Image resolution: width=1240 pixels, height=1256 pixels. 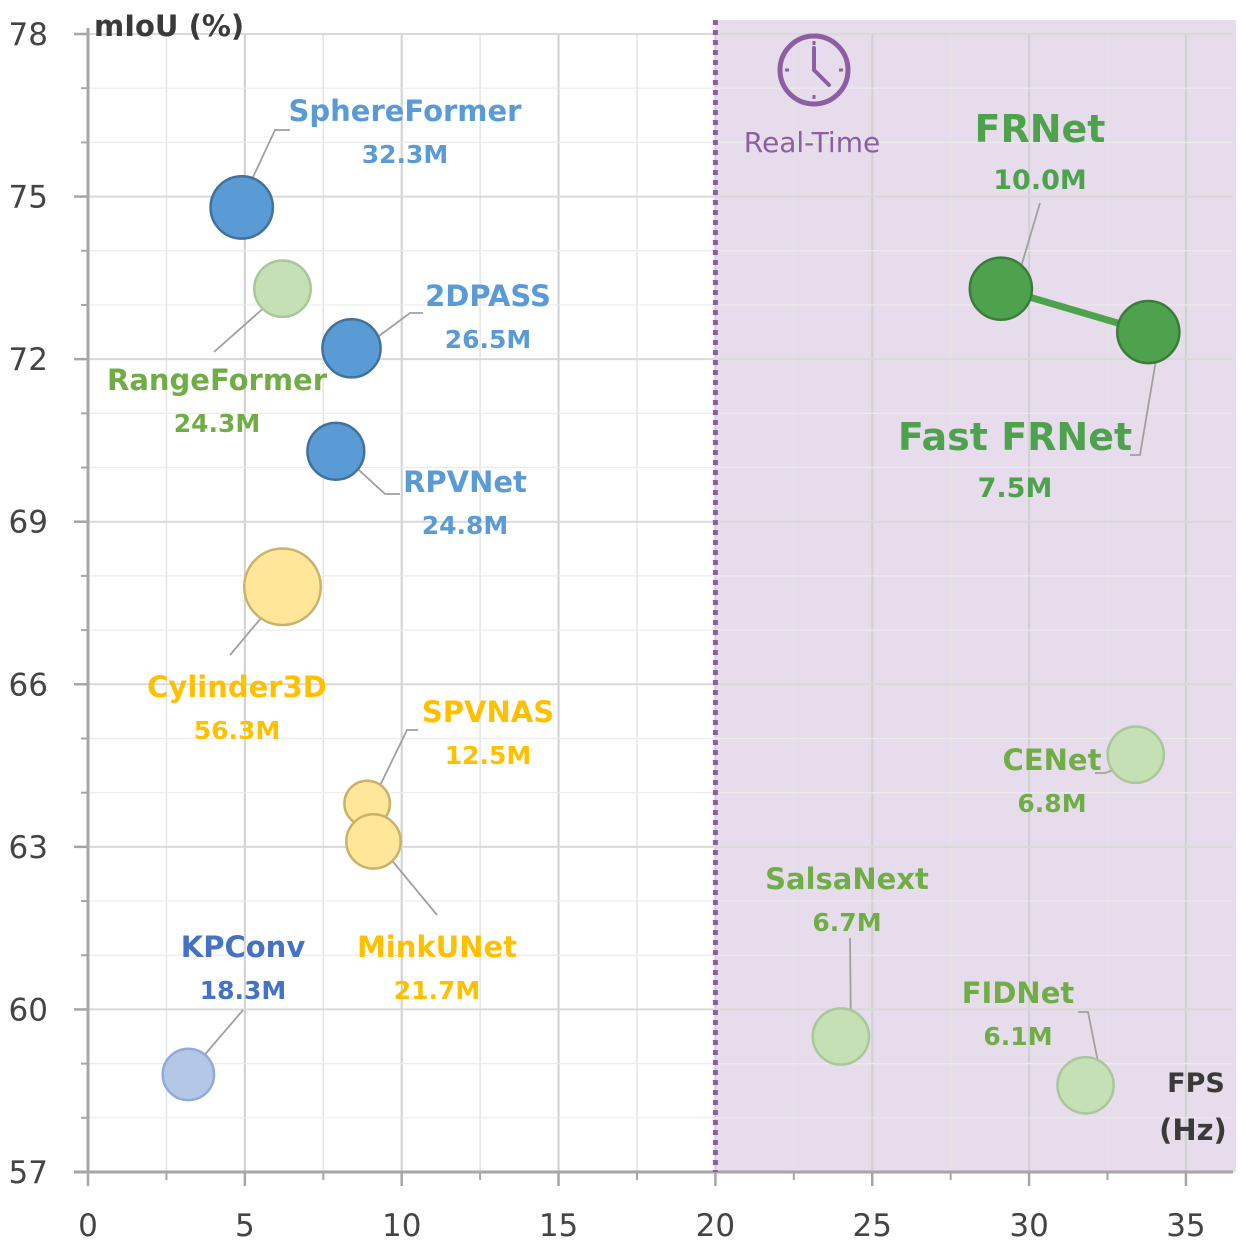 What do you see at coordinates (1185, 1226) in the screenshot?
I see `x-tick-label: 35` at bounding box center [1185, 1226].